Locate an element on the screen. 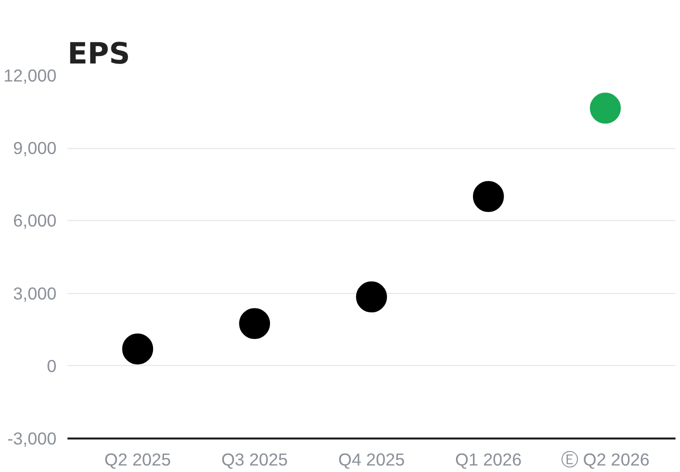 This screenshot has height=472, width=680. x-tick-label: Ⓔ Q2 2026 is located at coordinates (605, 460).